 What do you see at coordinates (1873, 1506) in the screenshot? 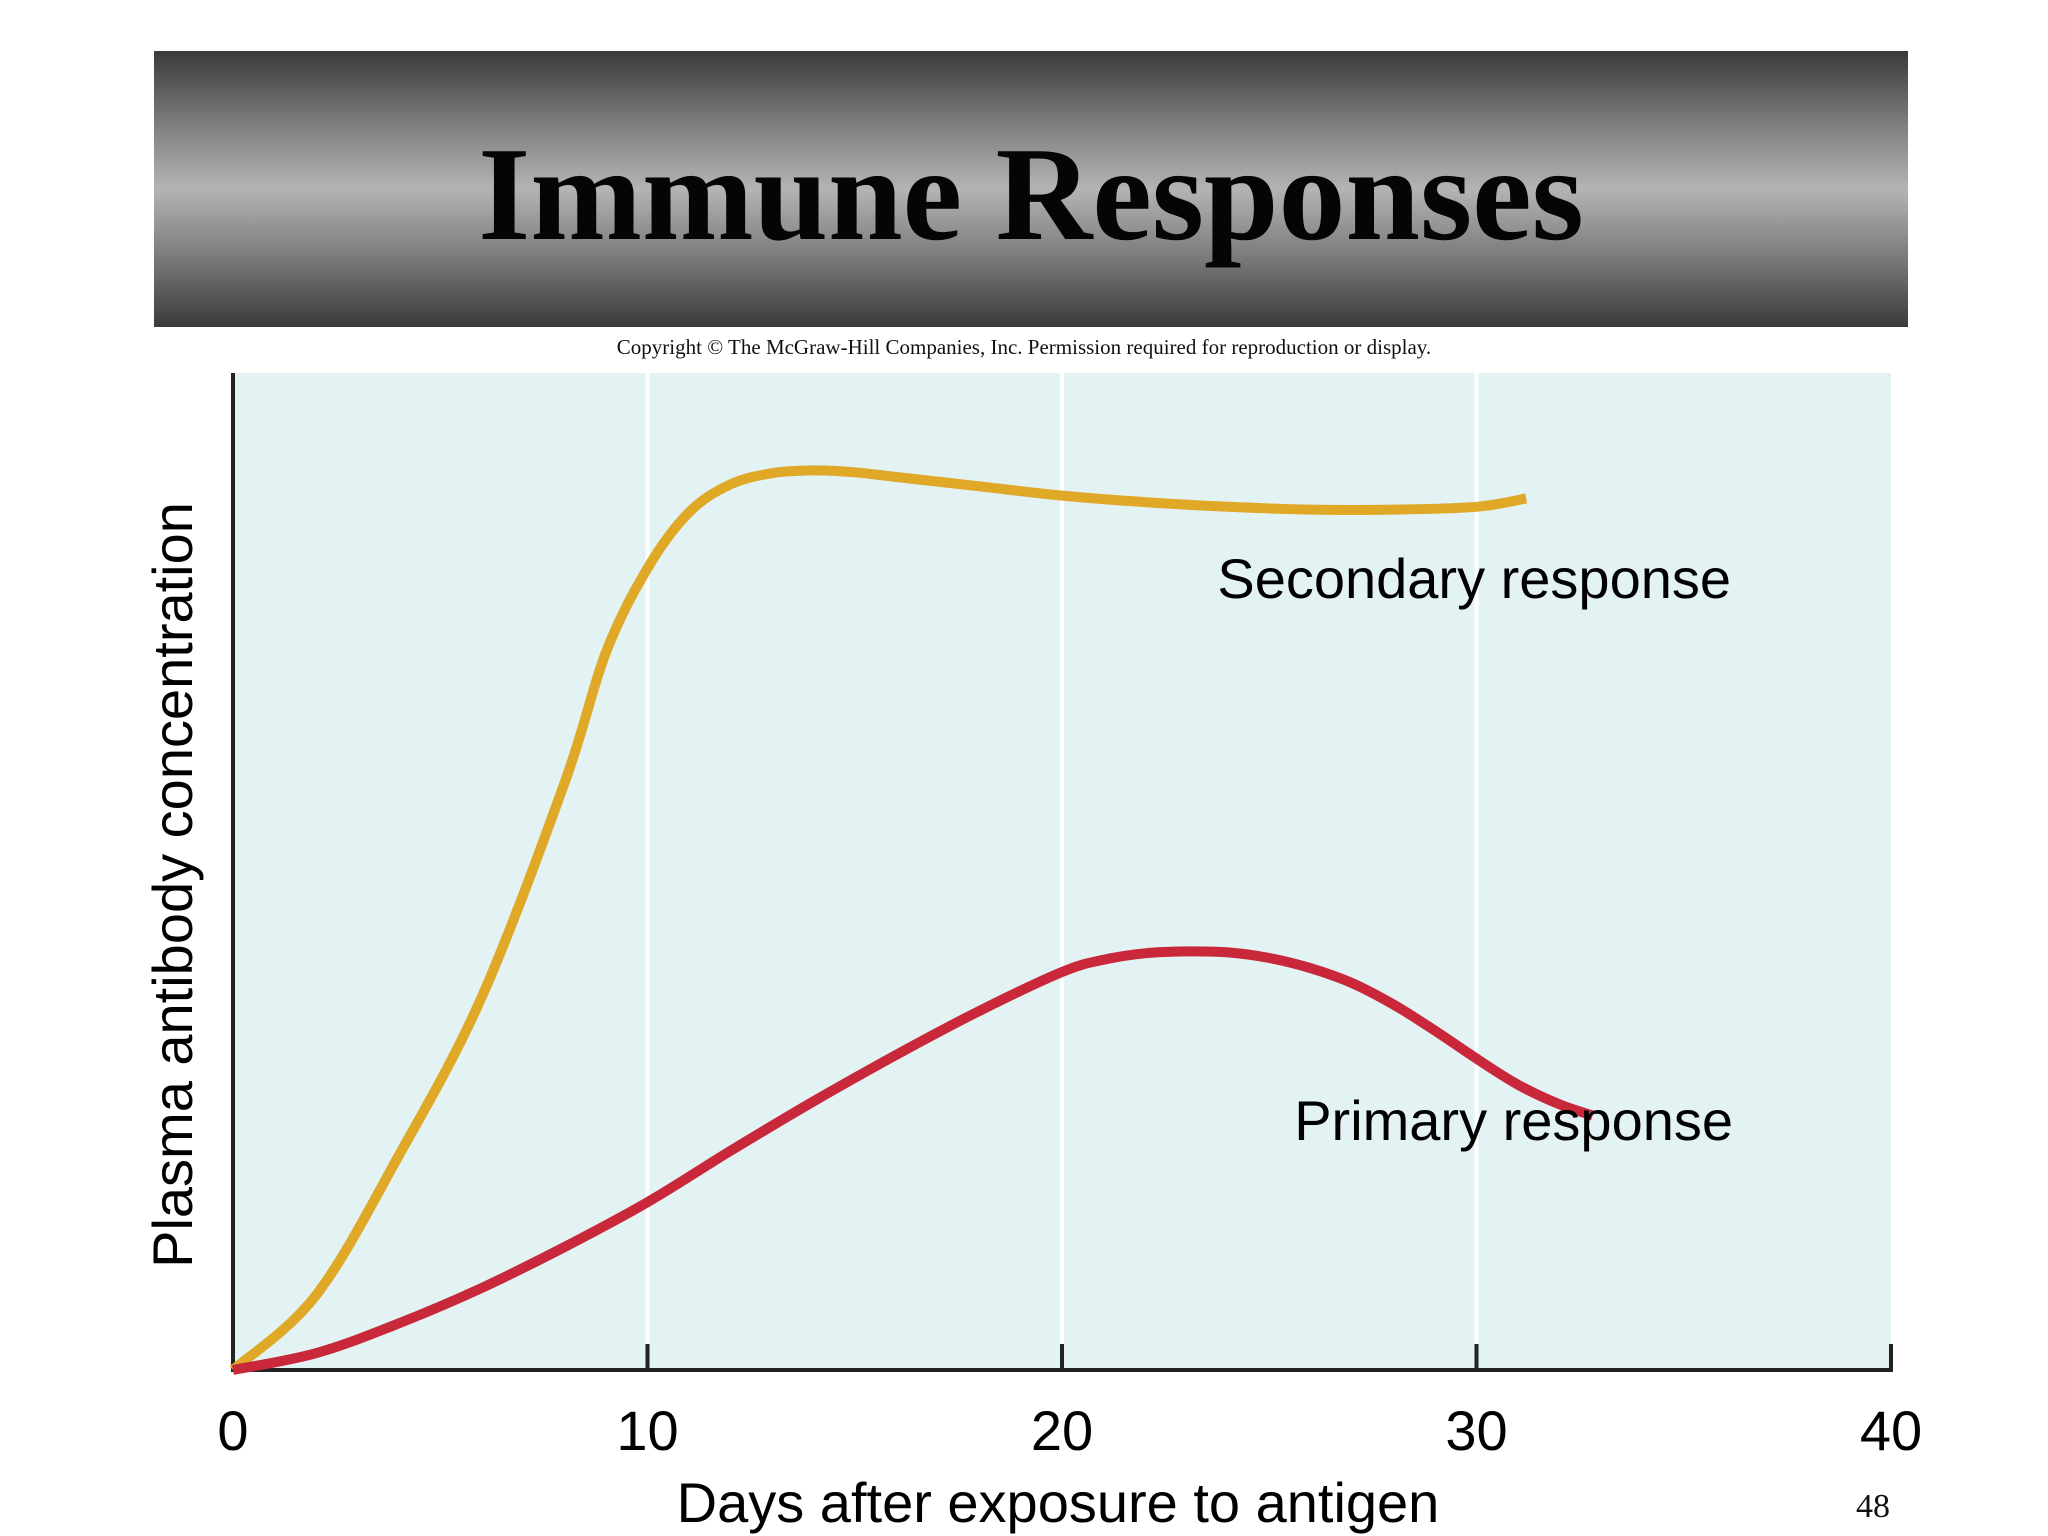
I see `page-number: 48` at bounding box center [1873, 1506].